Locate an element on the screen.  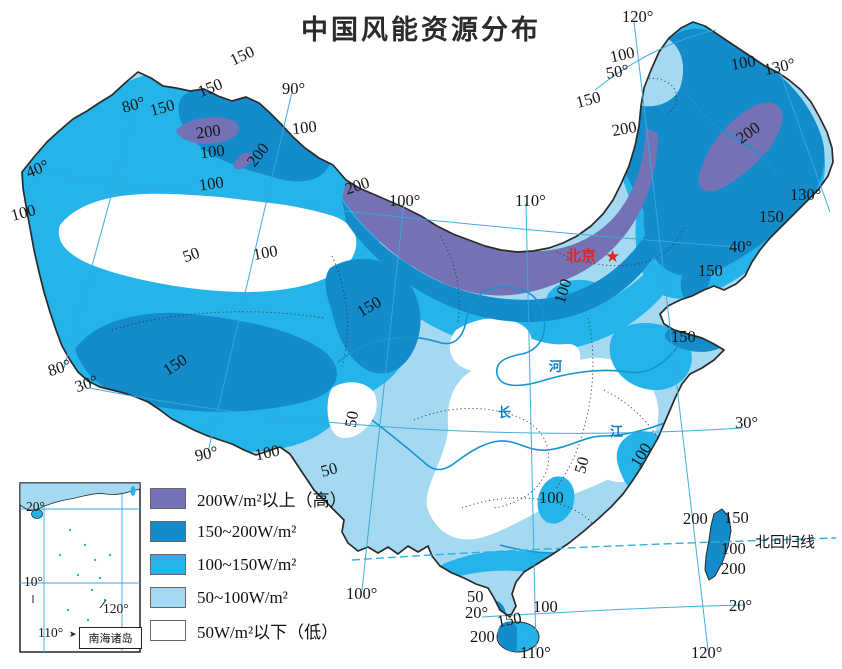
legend-label: 200W/m²以上（高） is located at coordinates (272, 500).